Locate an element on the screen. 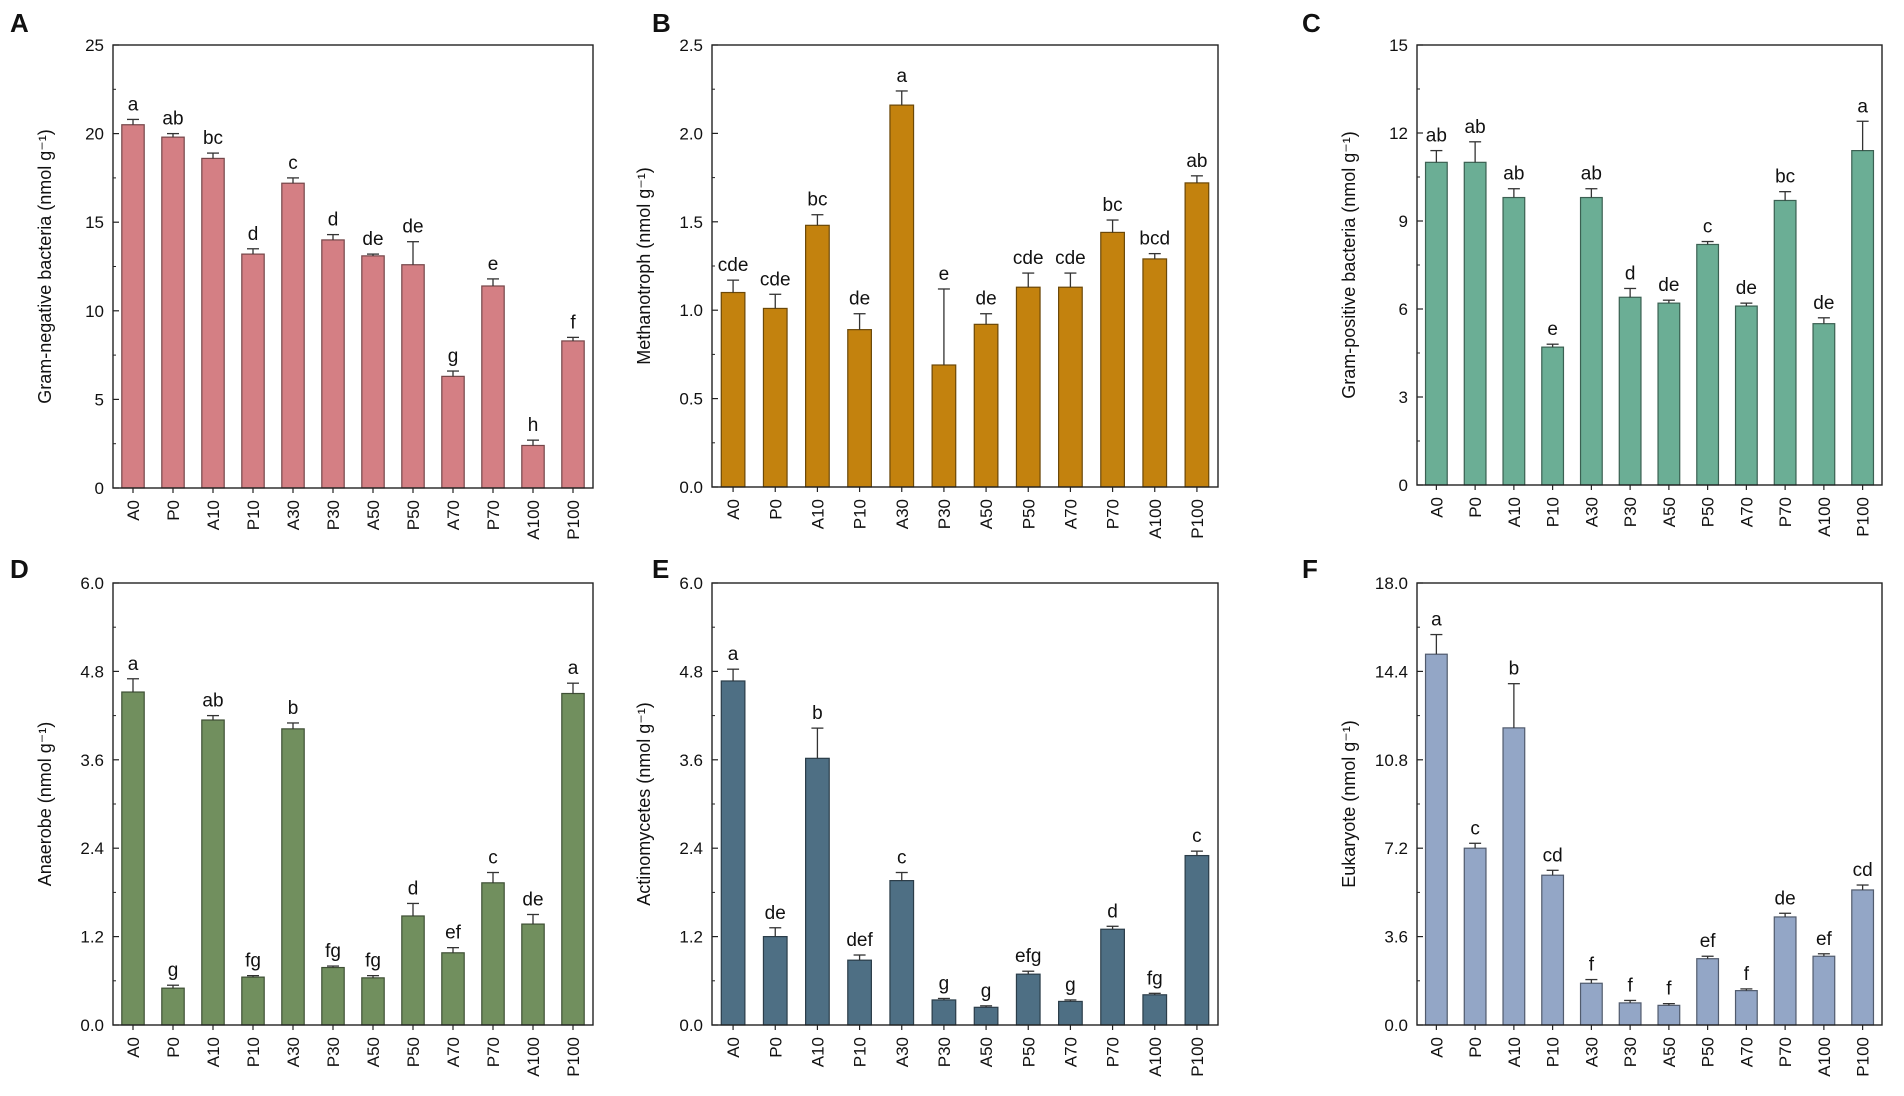 This screenshot has width=1904, height=1096. significance-label: fg is located at coordinates (1155, 978).